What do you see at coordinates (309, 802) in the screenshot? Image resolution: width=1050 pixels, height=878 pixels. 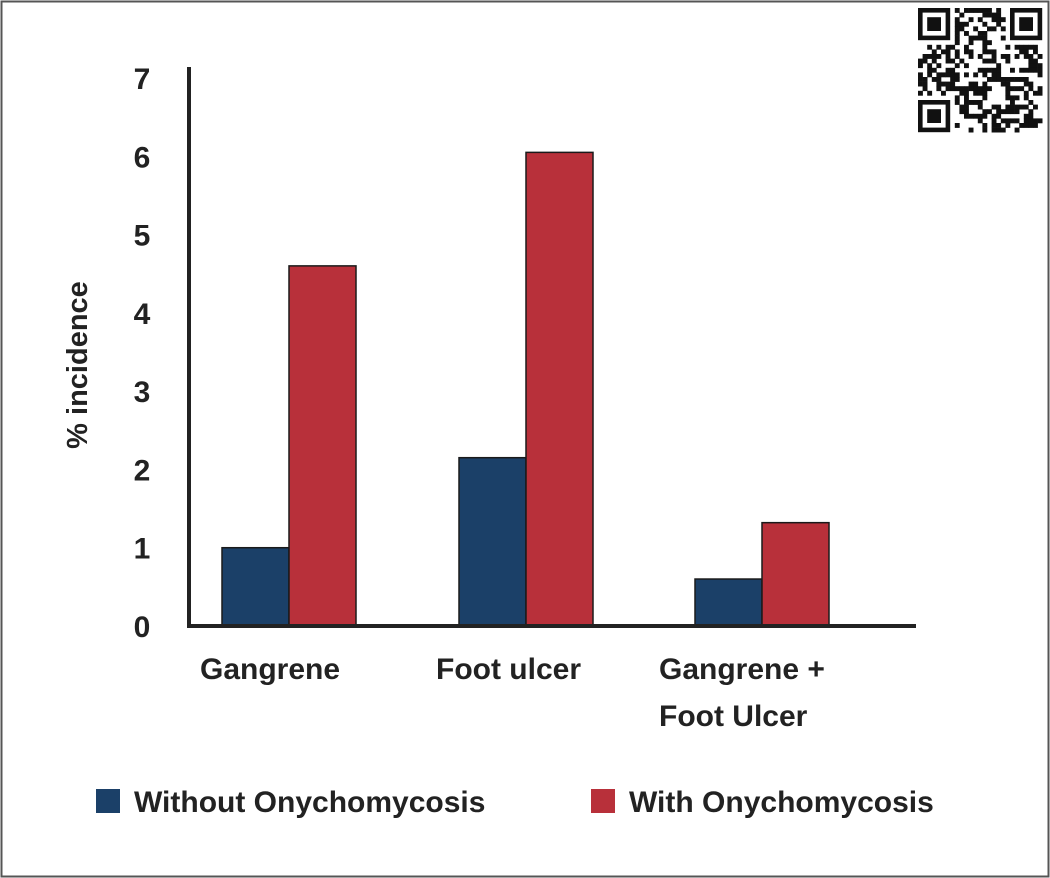 I see `legend-label: Without Onychomycosis` at bounding box center [309, 802].